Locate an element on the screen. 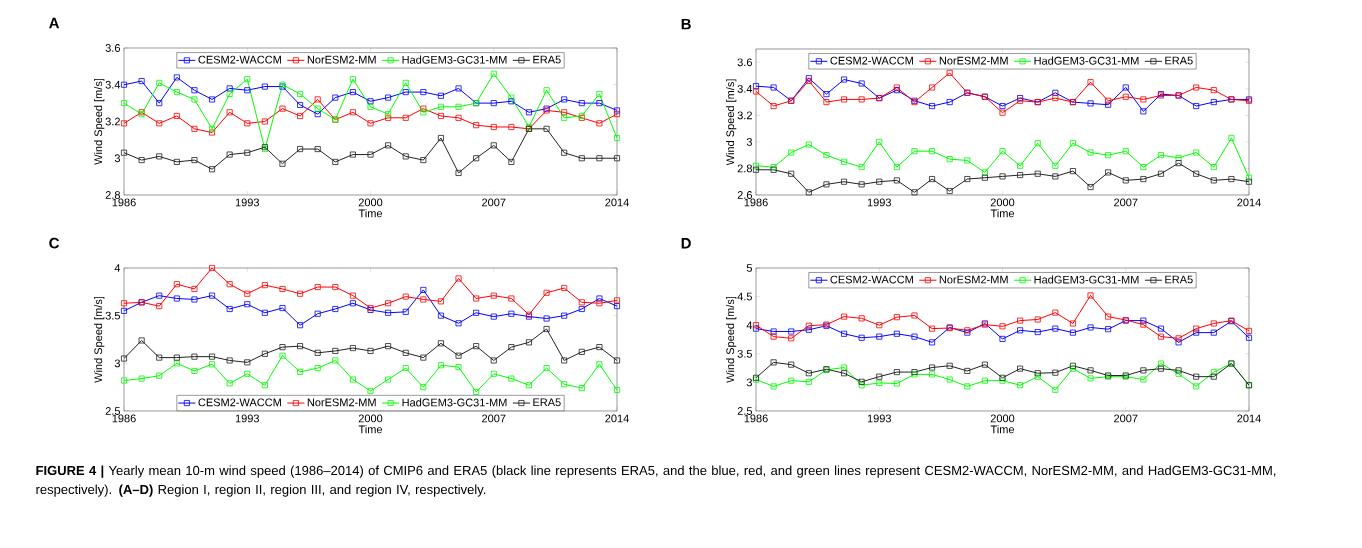 The height and width of the screenshot is (548, 1362). y-tick-label: 4.5 is located at coordinates (744, 296).